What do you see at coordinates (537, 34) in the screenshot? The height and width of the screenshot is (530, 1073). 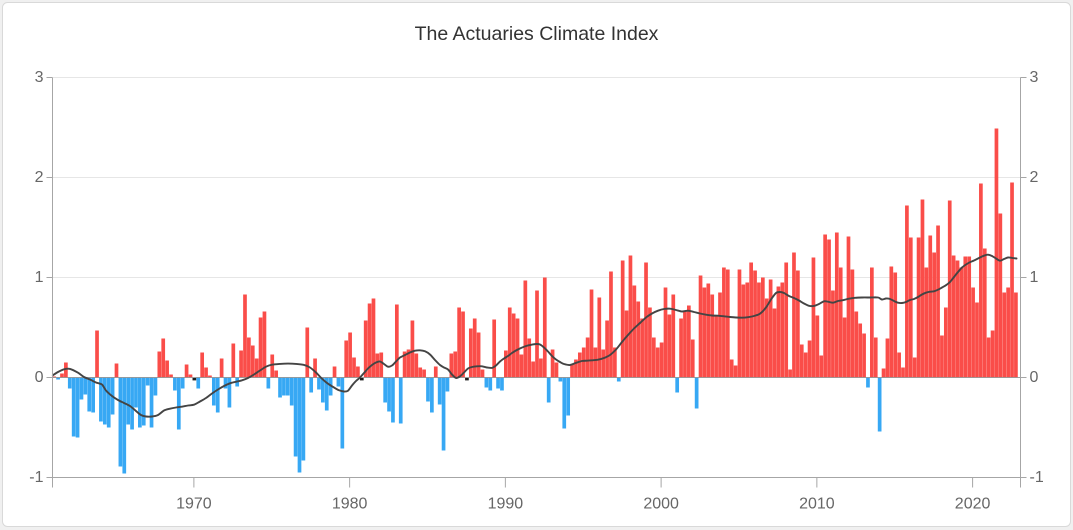 I see `svg-text: The Actuaries Climate Index` at bounding box center [537, 34].